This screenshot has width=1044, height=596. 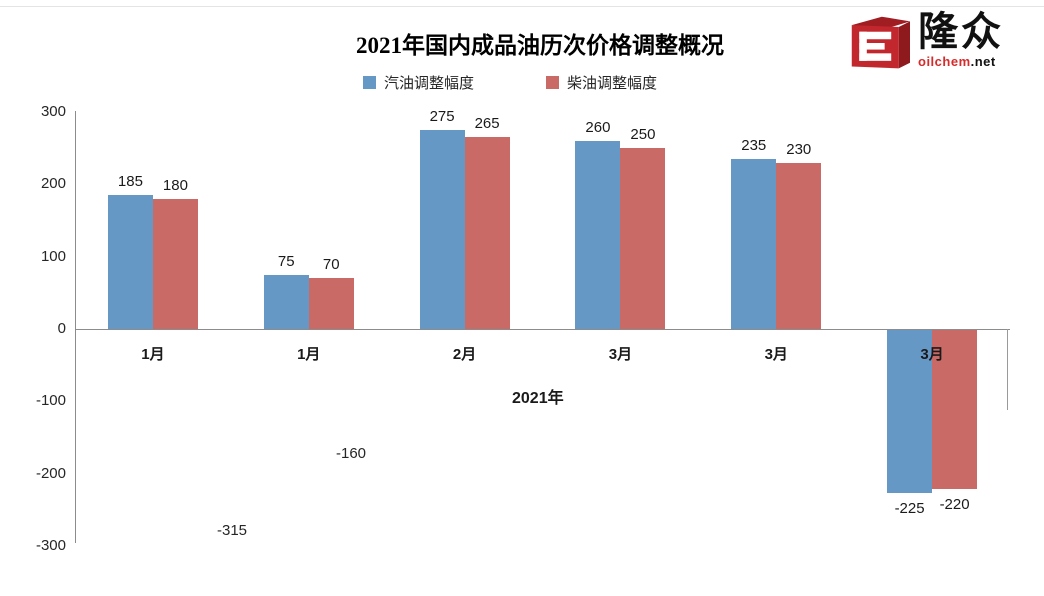 What do you see at coordinates (944, 61) in the screenshot?
I see `logo-domain-primary: oilchem` at bounding box center [944, 61].